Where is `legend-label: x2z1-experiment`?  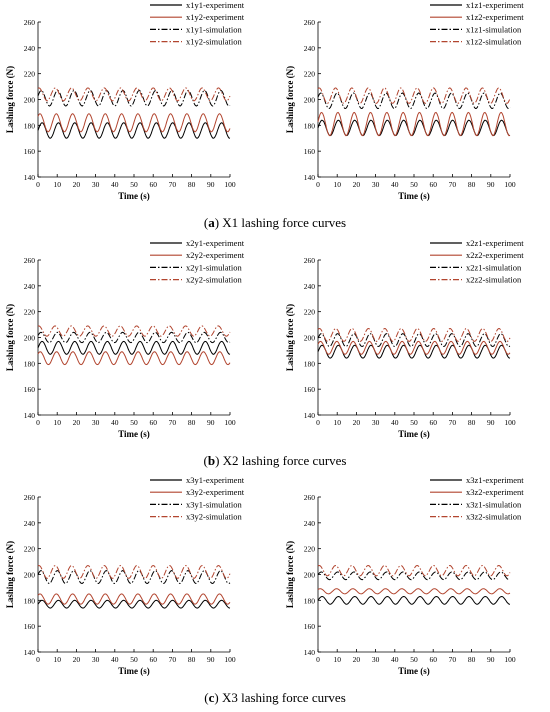 legend-label: x2z1-experiment is located at coordinates (495, 243).